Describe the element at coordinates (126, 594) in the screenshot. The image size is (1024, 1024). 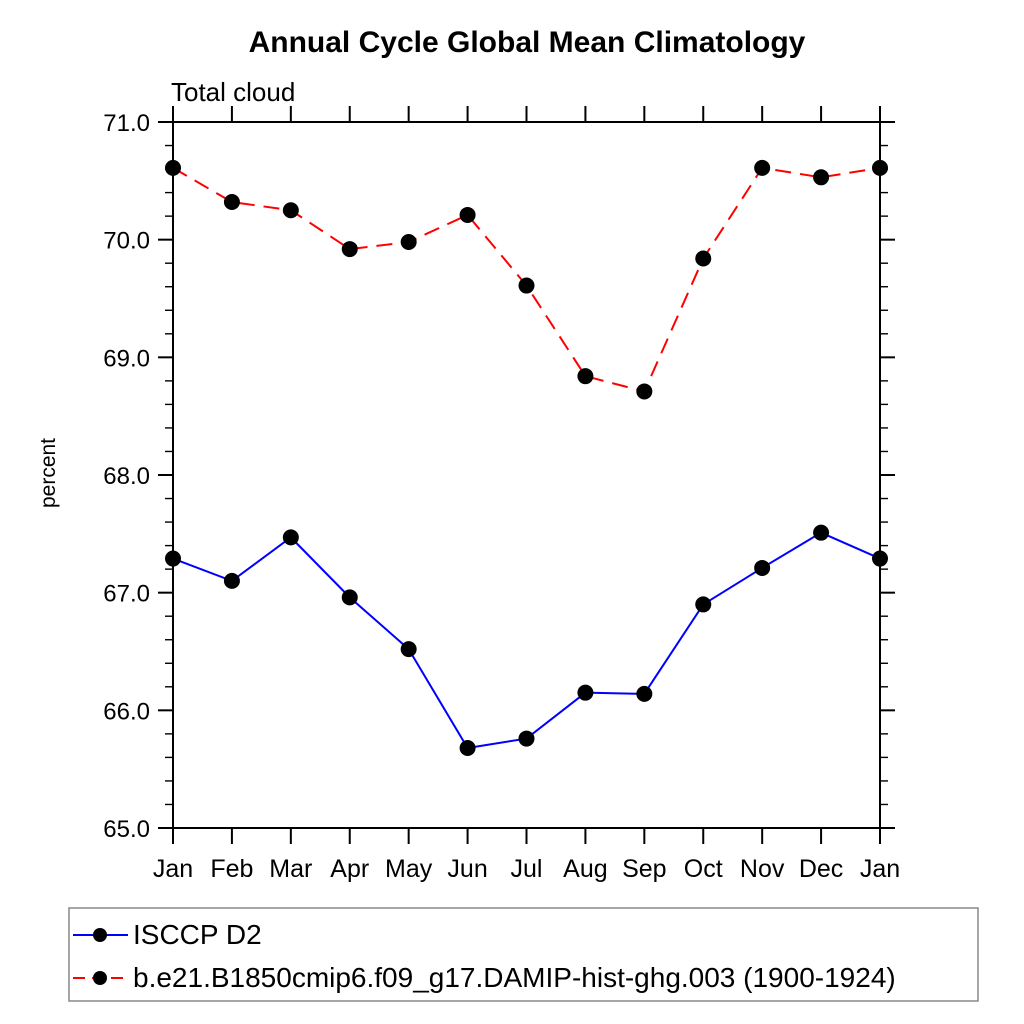
I see `y-tick-label: 67.0` at that location.